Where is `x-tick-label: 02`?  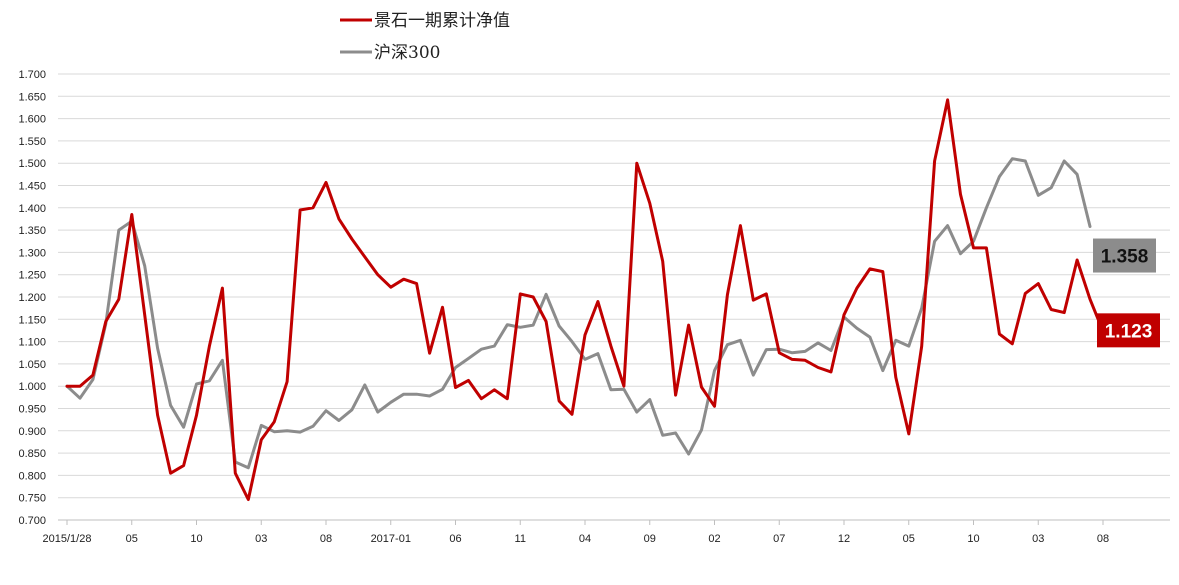 x-tick-label: 02 is located at coordinates (714, 539).